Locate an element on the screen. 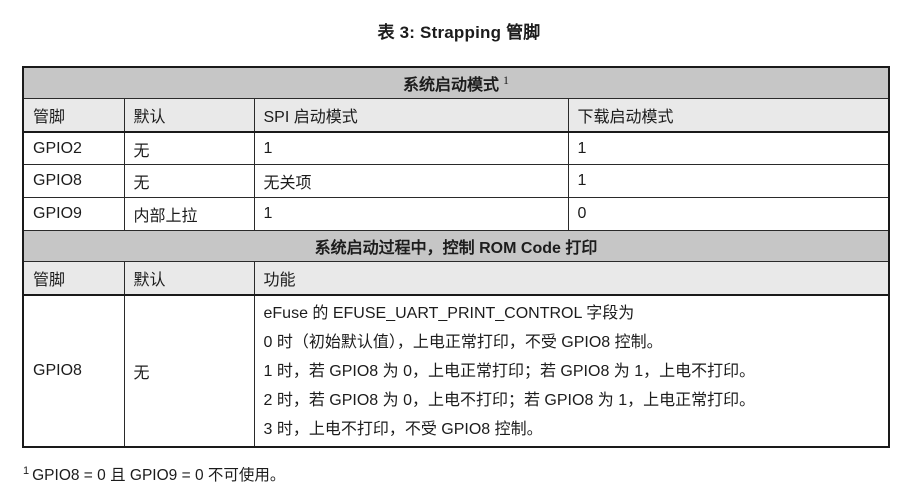 This screenshot has width=918, height=496. section2-column-header-row: 管脚 默认 功能 is located at coordinates (456, 278).